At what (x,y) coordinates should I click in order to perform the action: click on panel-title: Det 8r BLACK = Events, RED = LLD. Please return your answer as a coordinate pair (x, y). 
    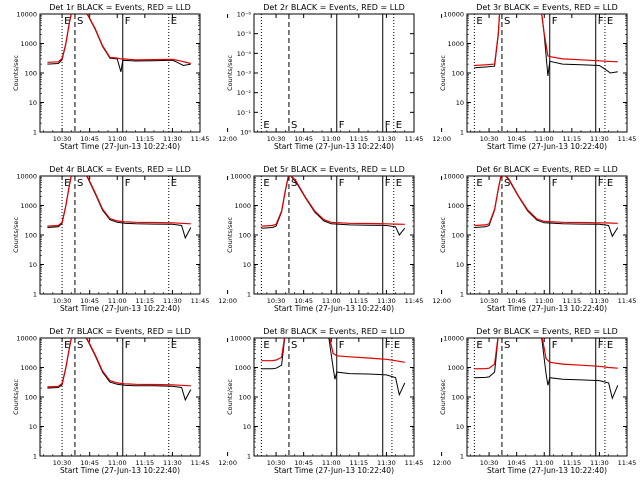
    Looking at the image, I should click on (334, 331).